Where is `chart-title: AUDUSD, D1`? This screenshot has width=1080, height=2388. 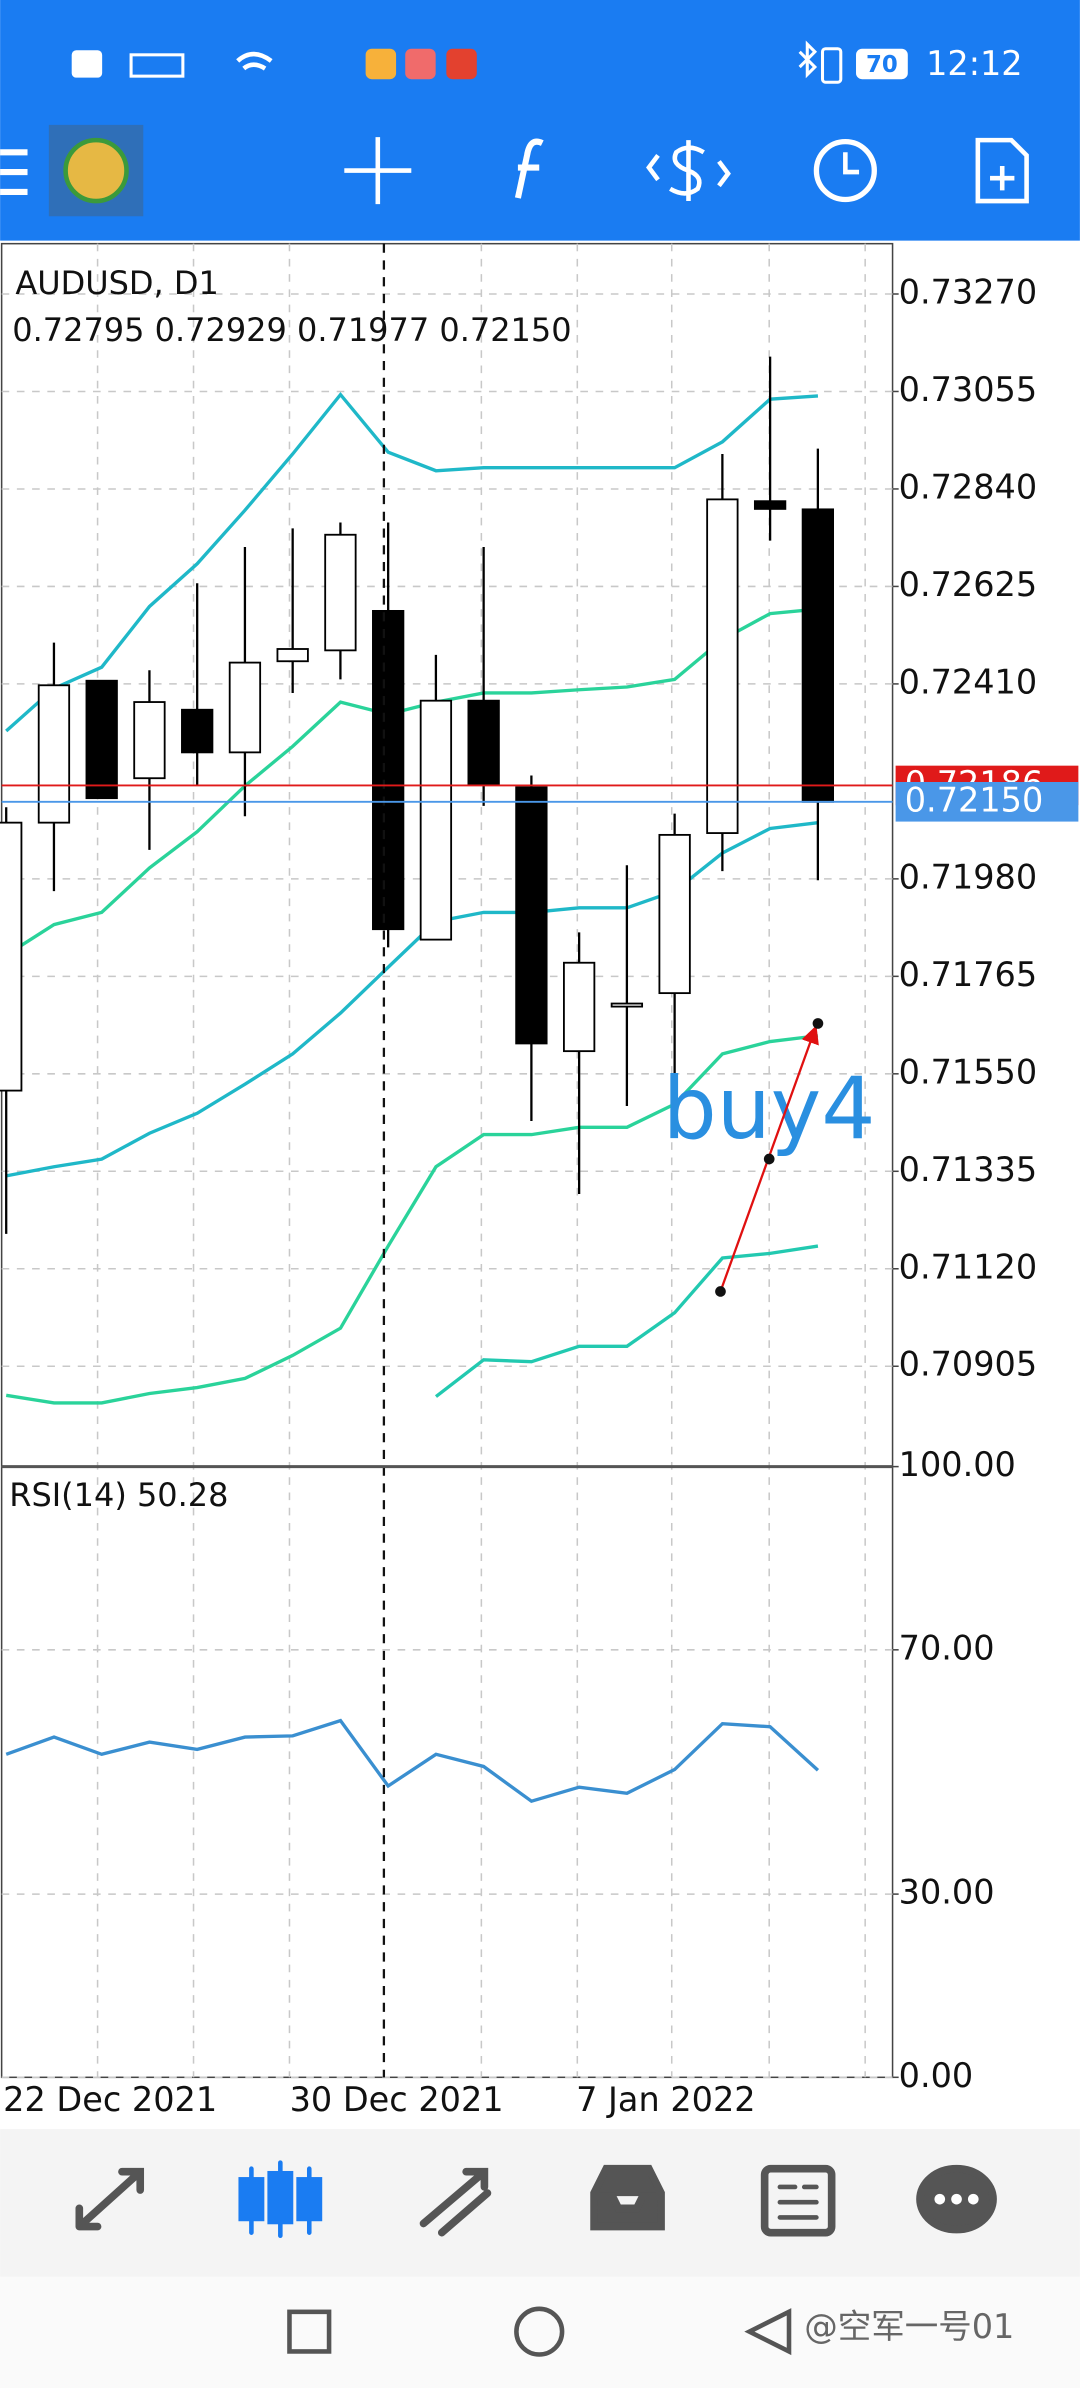 chart-title: AUDUSD, D1 is located at coordinates (116, 283).